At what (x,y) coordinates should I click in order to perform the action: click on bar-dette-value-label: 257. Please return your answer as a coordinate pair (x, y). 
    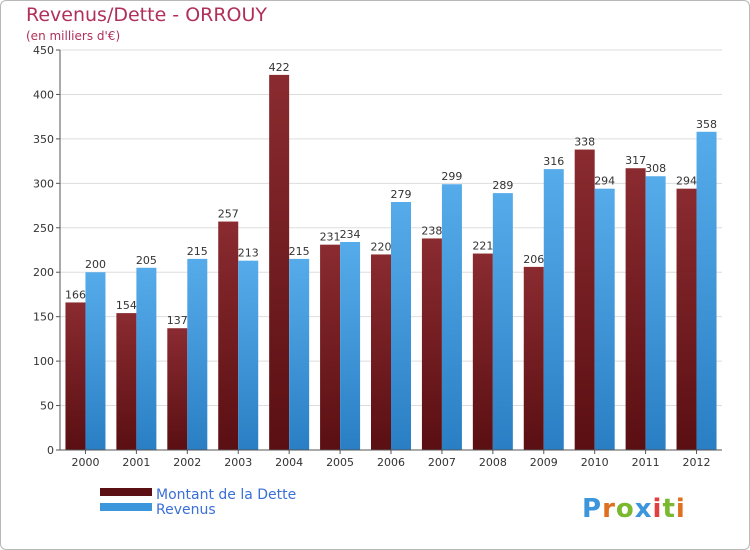
    Looking at the image, I should click on (228, 214).